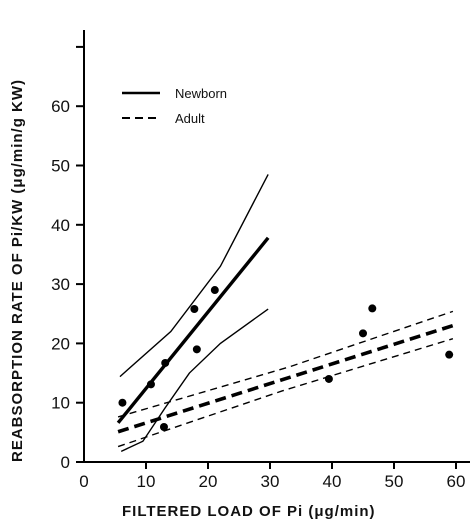 The height and width of the screenshot is (524, 474). Describe the element at coordinates (456, 481) in the screenshot. I see `x-tick-label: 60` at that location.